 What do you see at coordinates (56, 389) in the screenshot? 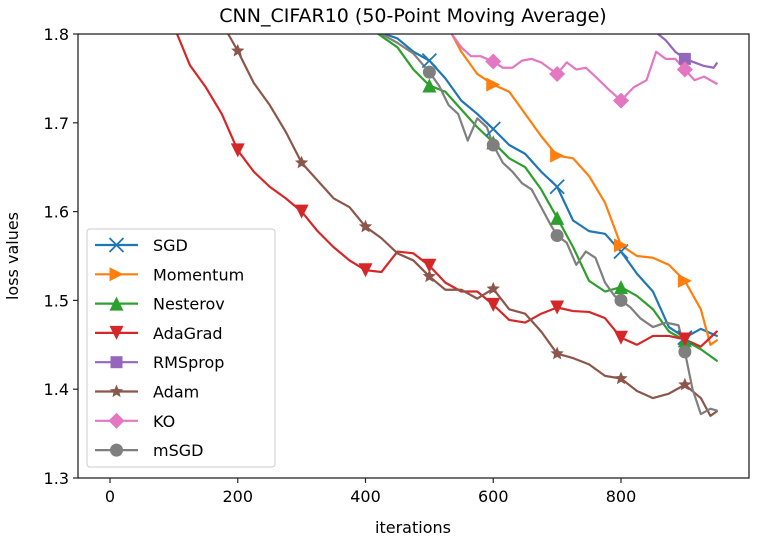
I see `y-tick-label: 1.4` at bounding box center [56, 389].